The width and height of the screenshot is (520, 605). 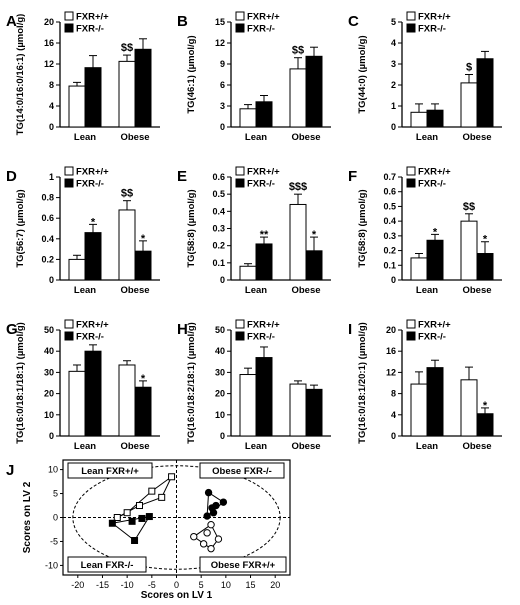 I want to click on panel-label: G, so click(x=12, y=329).